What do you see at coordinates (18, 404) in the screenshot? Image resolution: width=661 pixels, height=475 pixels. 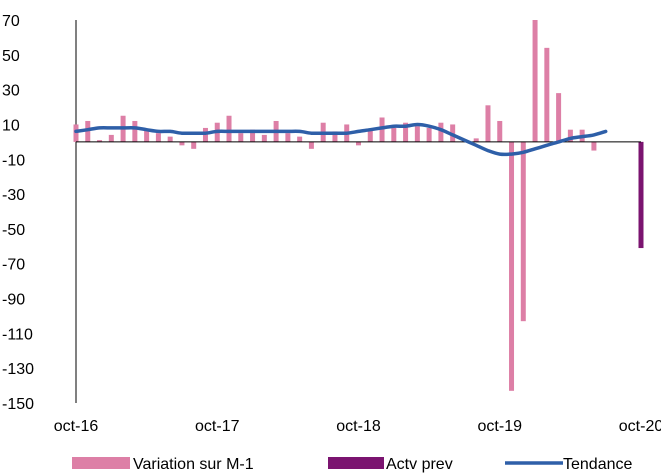 I see `y-tick-label: -150` at bounding box center [18, 404].